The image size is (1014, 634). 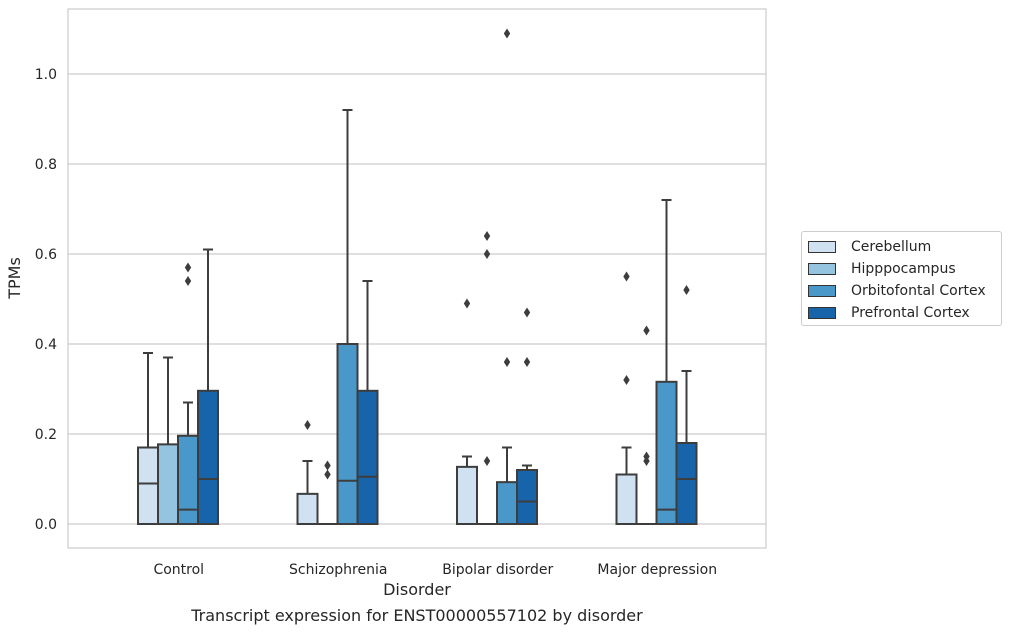 What do you see at coordinates (910, 313) in the screenshot?
I see `legend-label: Prefrontal Cortex` at bounding box center [910, 313].